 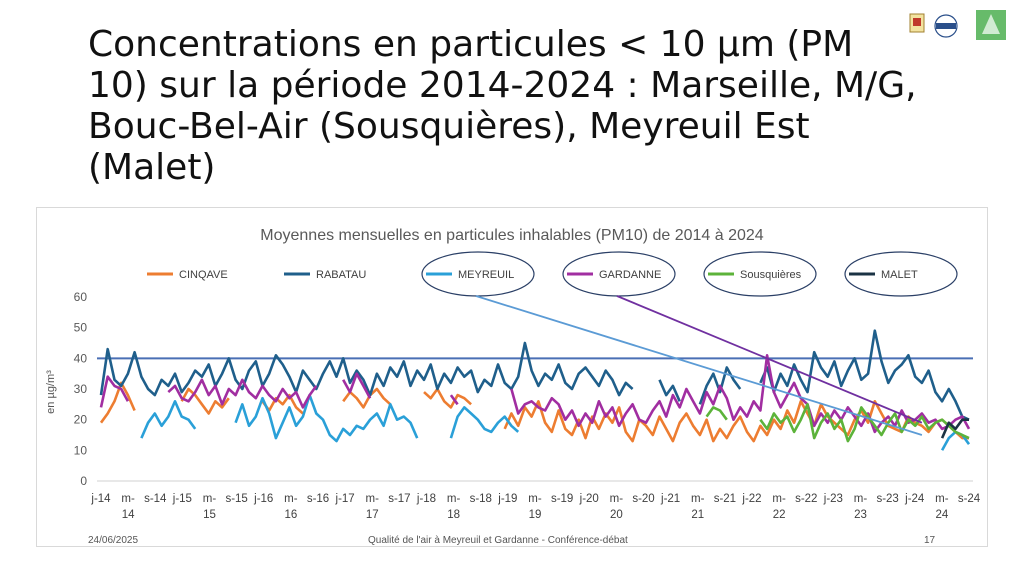 What do you see at coordinates (81, 420) in the screenshot?
I see `y-tick-label: 20` at bounding box center [81, 420].